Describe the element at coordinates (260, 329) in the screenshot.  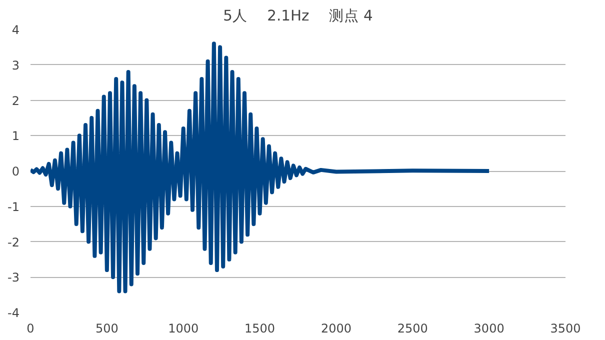
I see `x-tick-label: 1500` at that location.